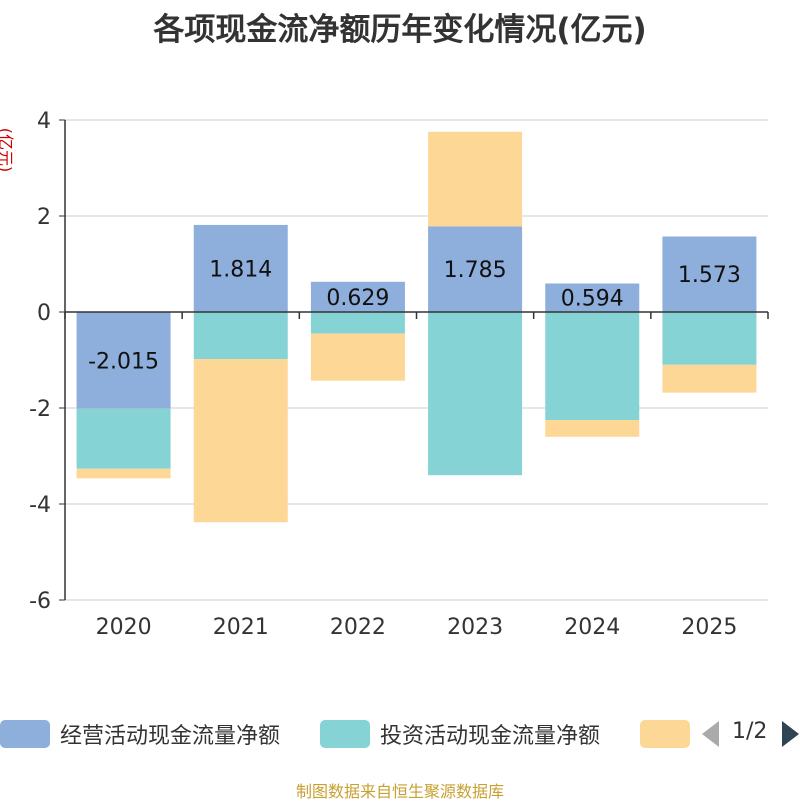  I want to click on pager-text: 1/2, so click(750, 731).